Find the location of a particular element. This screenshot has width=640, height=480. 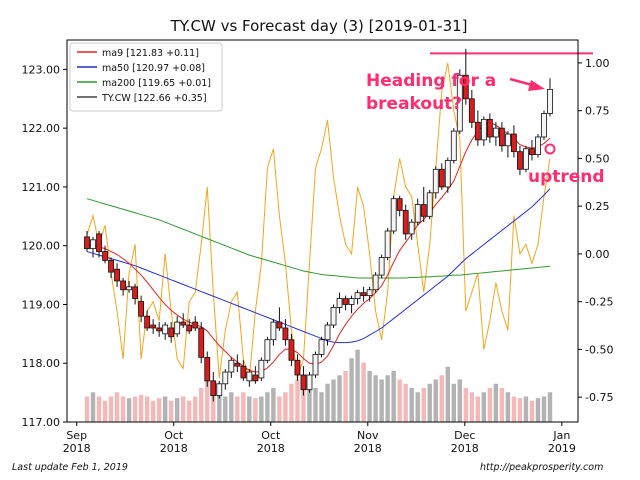

annotation-arrow-head is located at coordinates (536, 85).